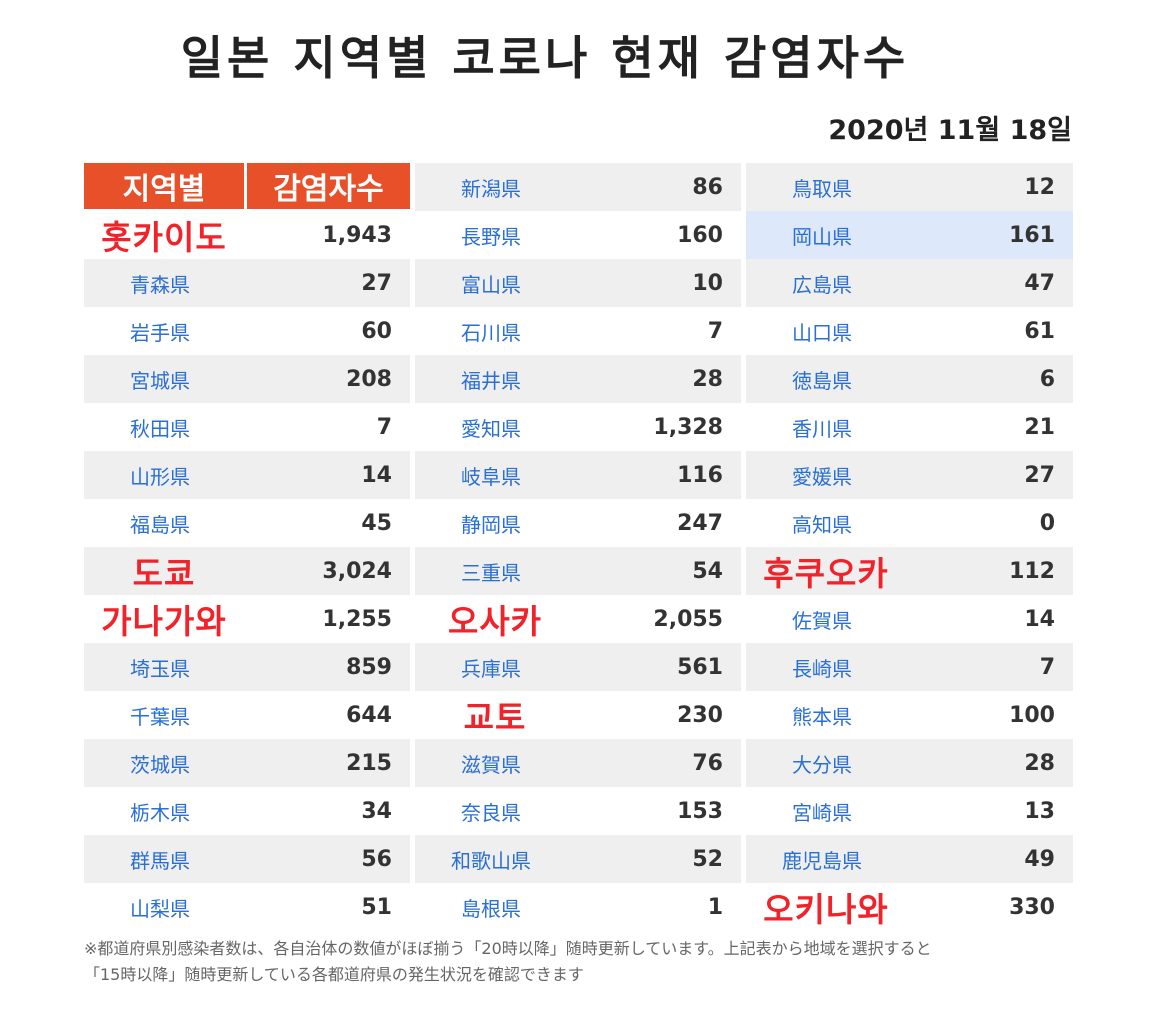 This screenshot has width=1150, height=1013. Describe the element at coordinates (822, 476) in the screenshot. I see `region-name: 愛媛県` at that location.